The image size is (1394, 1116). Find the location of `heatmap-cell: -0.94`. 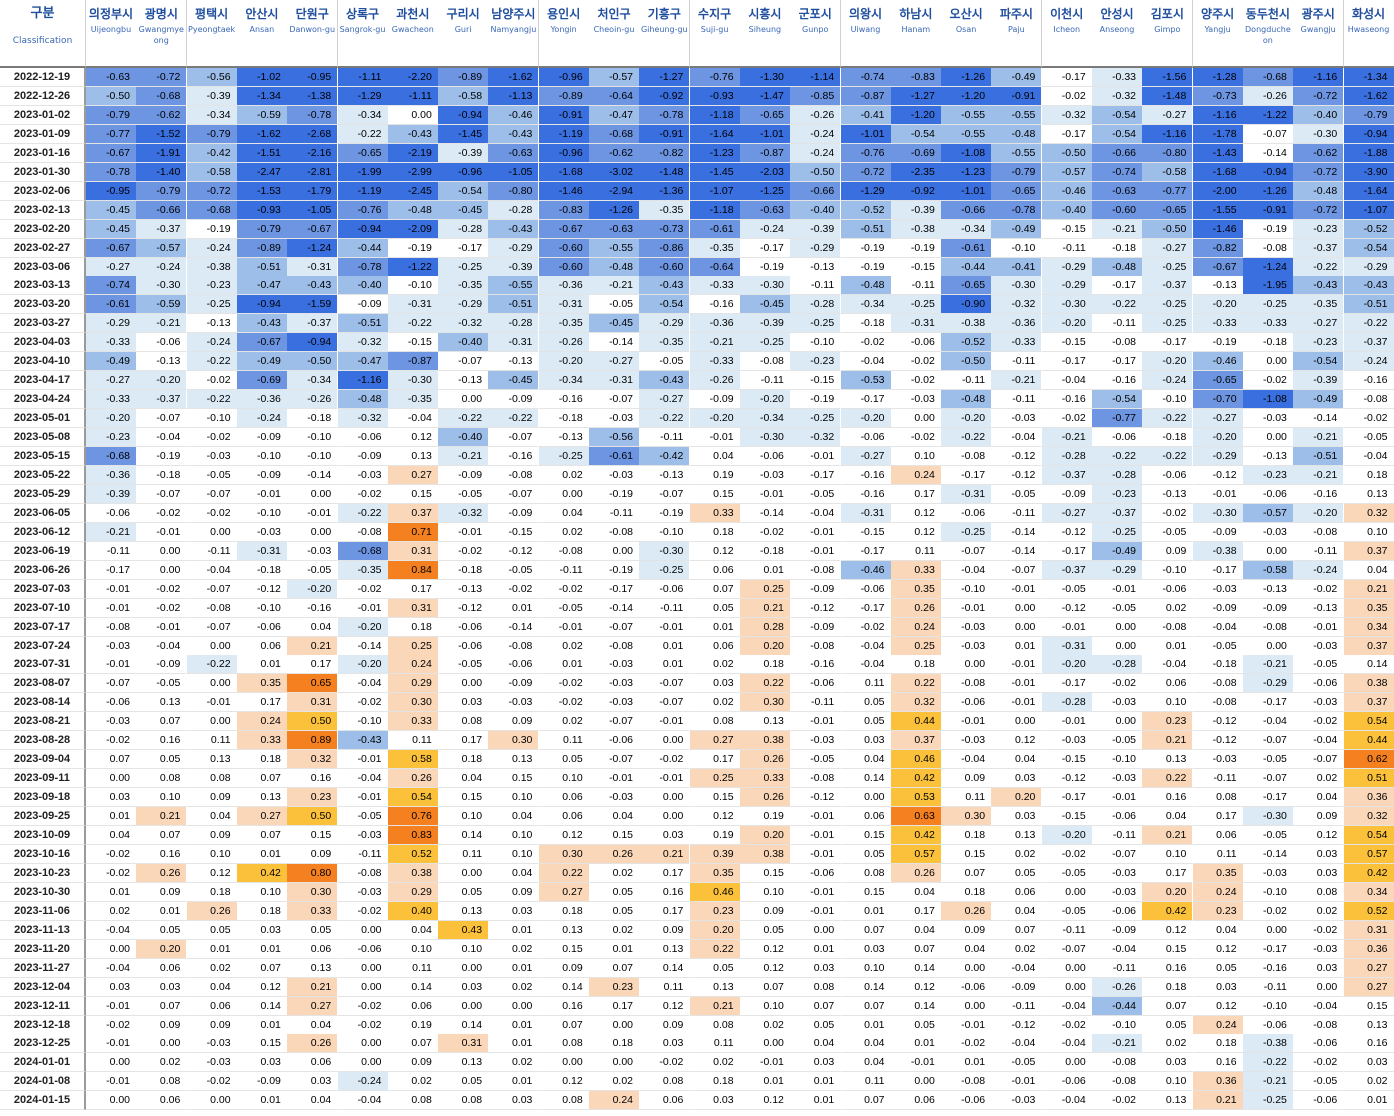

heatmap-cell: -0.94 is located at coordinates (1368, 134).